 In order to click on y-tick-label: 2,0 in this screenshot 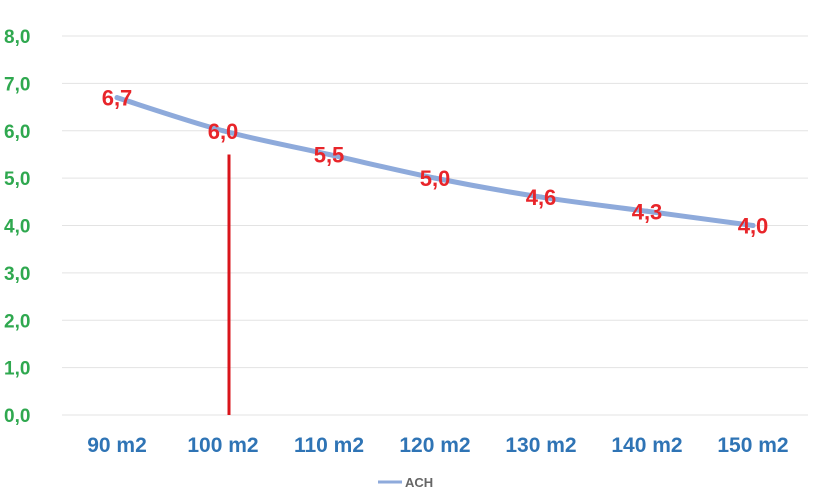, I will do `click(17, 321)`.